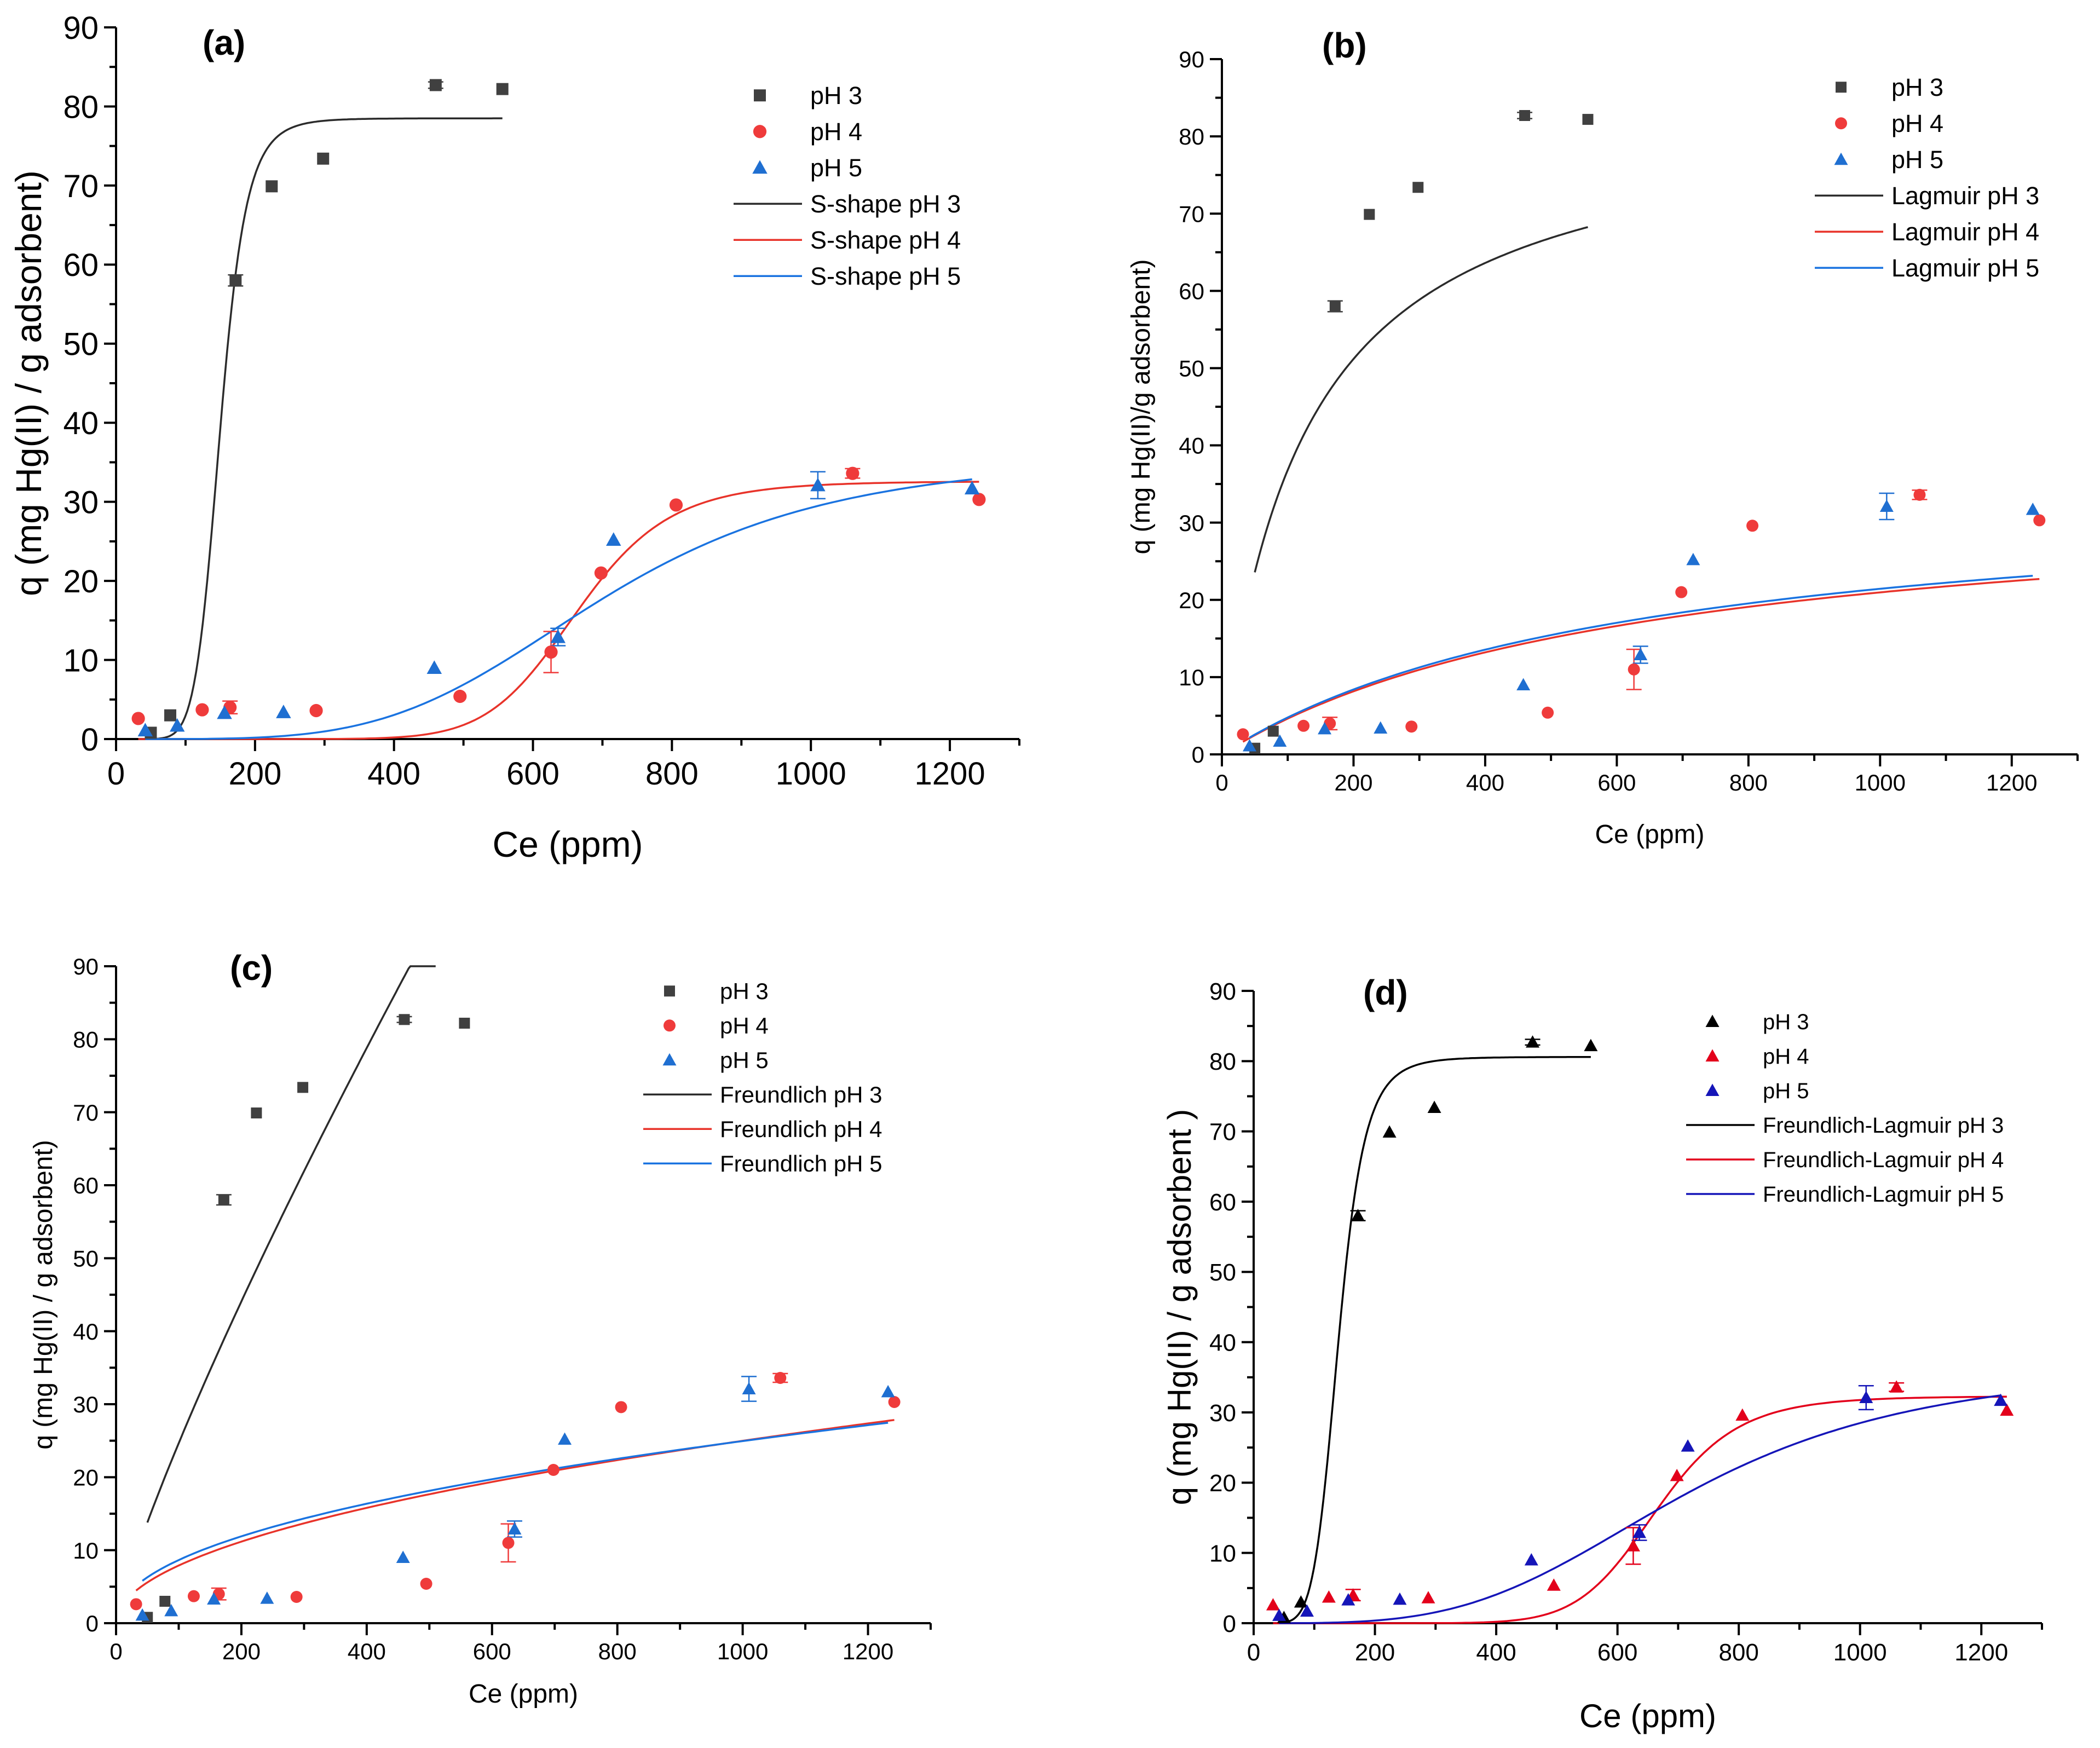 The width and height of the screenshot is (2100, 1748). What do you see at coordinates (393, 774) in the screenshot?
I see `x-tick-label: 400` at bounding box center [393, 774].